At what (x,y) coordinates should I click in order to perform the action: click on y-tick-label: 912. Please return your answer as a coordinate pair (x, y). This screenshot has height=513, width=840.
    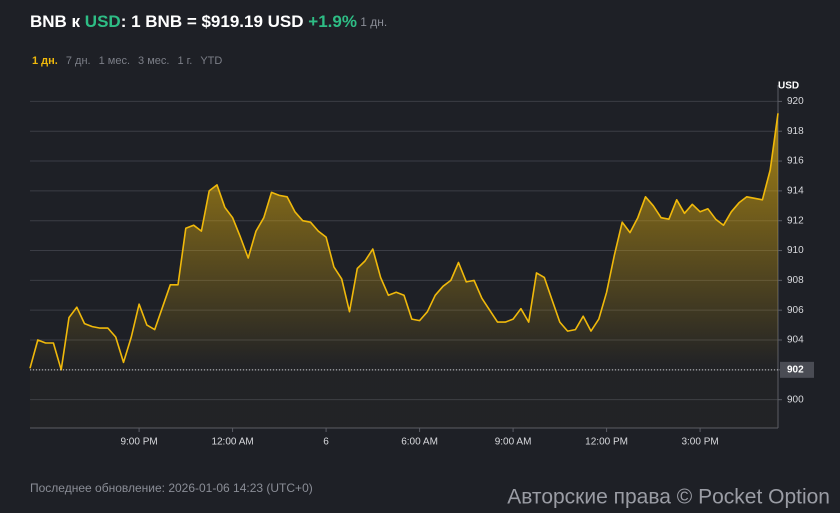
    Looking at the image, I should click on (795, 220).